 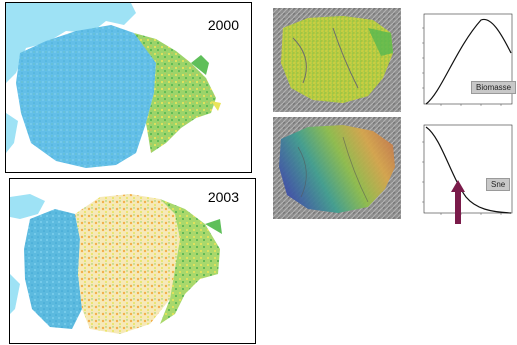 What do you see at coordinates (458, 202) in the screenshot?
I see `up-arrow-icon` at bounding box center [458, 202].